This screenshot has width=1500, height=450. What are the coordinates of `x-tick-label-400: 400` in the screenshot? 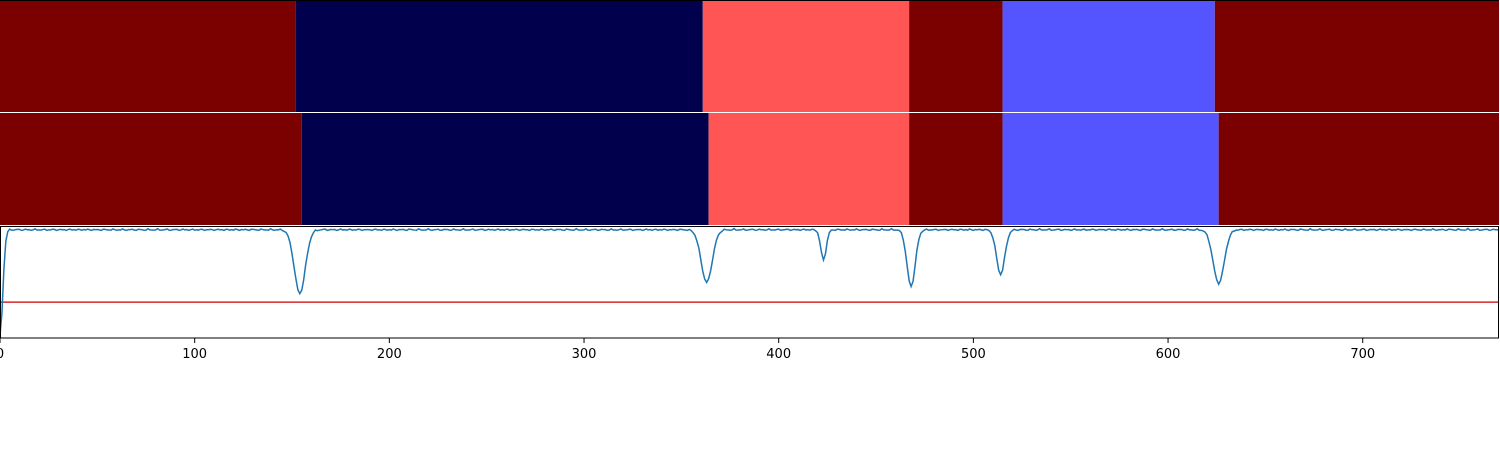 It's located at (778, 354).